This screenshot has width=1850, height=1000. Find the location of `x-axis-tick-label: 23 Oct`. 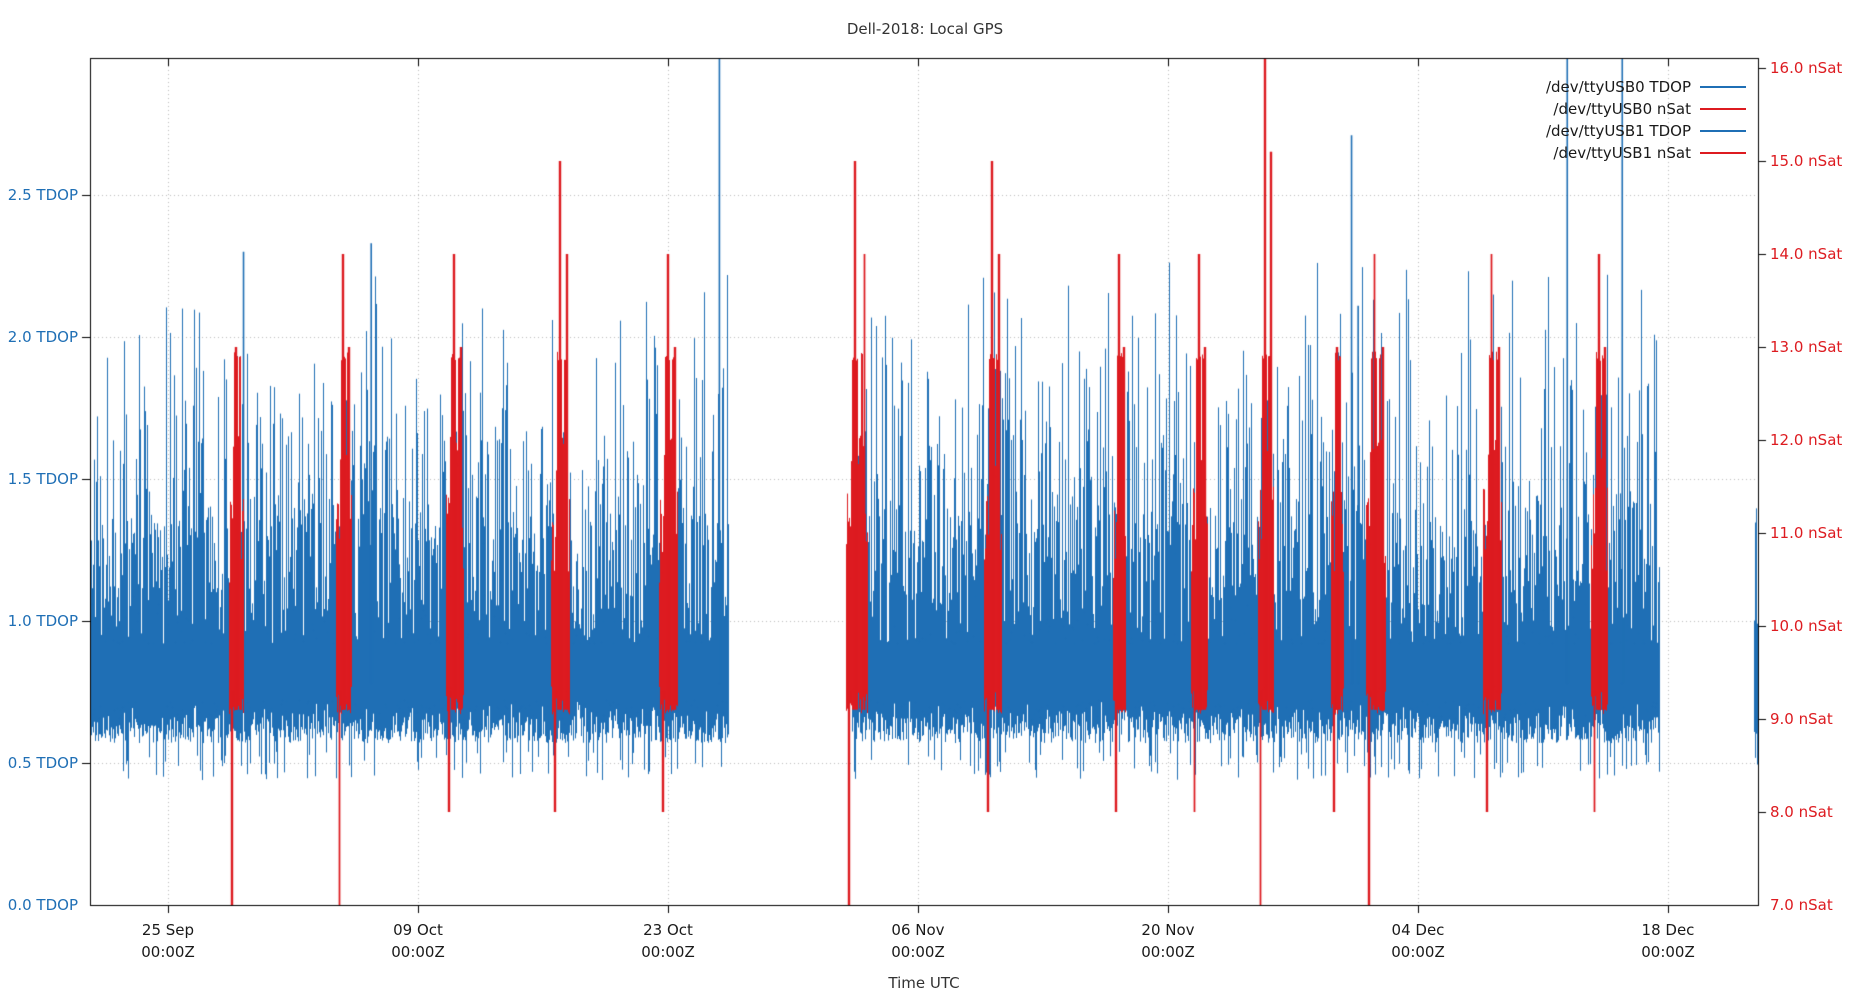

x-axis-tick-label: 23 Oct is located at coordinates (668, 930).